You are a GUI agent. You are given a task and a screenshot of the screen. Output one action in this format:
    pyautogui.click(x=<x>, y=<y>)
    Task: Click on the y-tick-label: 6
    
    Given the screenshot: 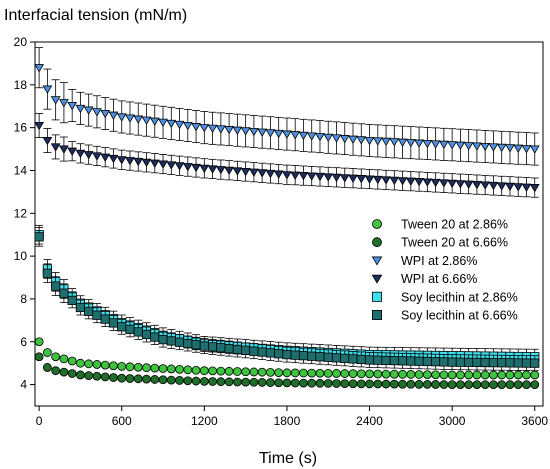 What is the action you would take?
    pyautogui.click(x=23, y=342)
    